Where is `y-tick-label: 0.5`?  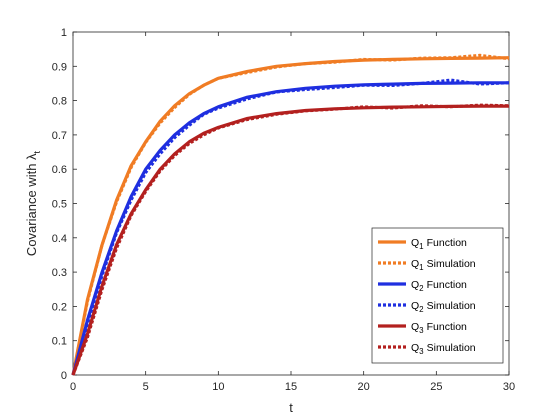 y-tick-label: 0.5 is located at coordinates (59, 205).